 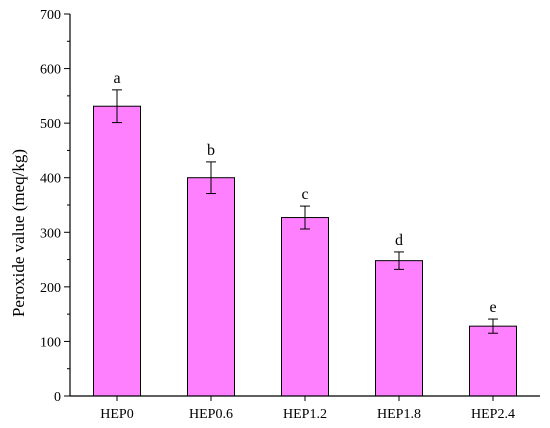 What do you see at coordinates (493, 414) in the screenshot?
I see `x-tick-label-HEP2.4: HEP2.4` at bounding box center [493, 414].